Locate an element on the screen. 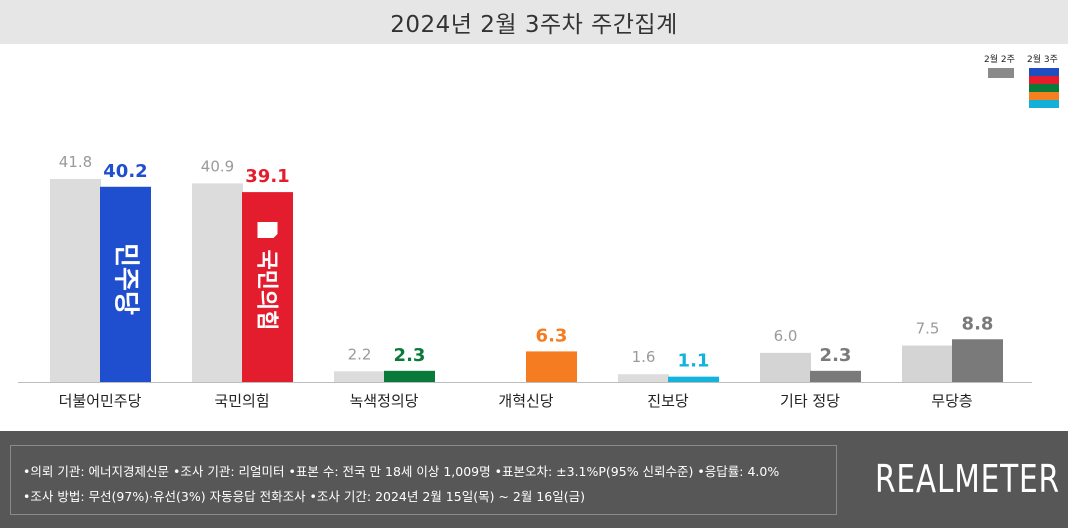  legend-prev-swatch is located at coordinates (1001, 73).